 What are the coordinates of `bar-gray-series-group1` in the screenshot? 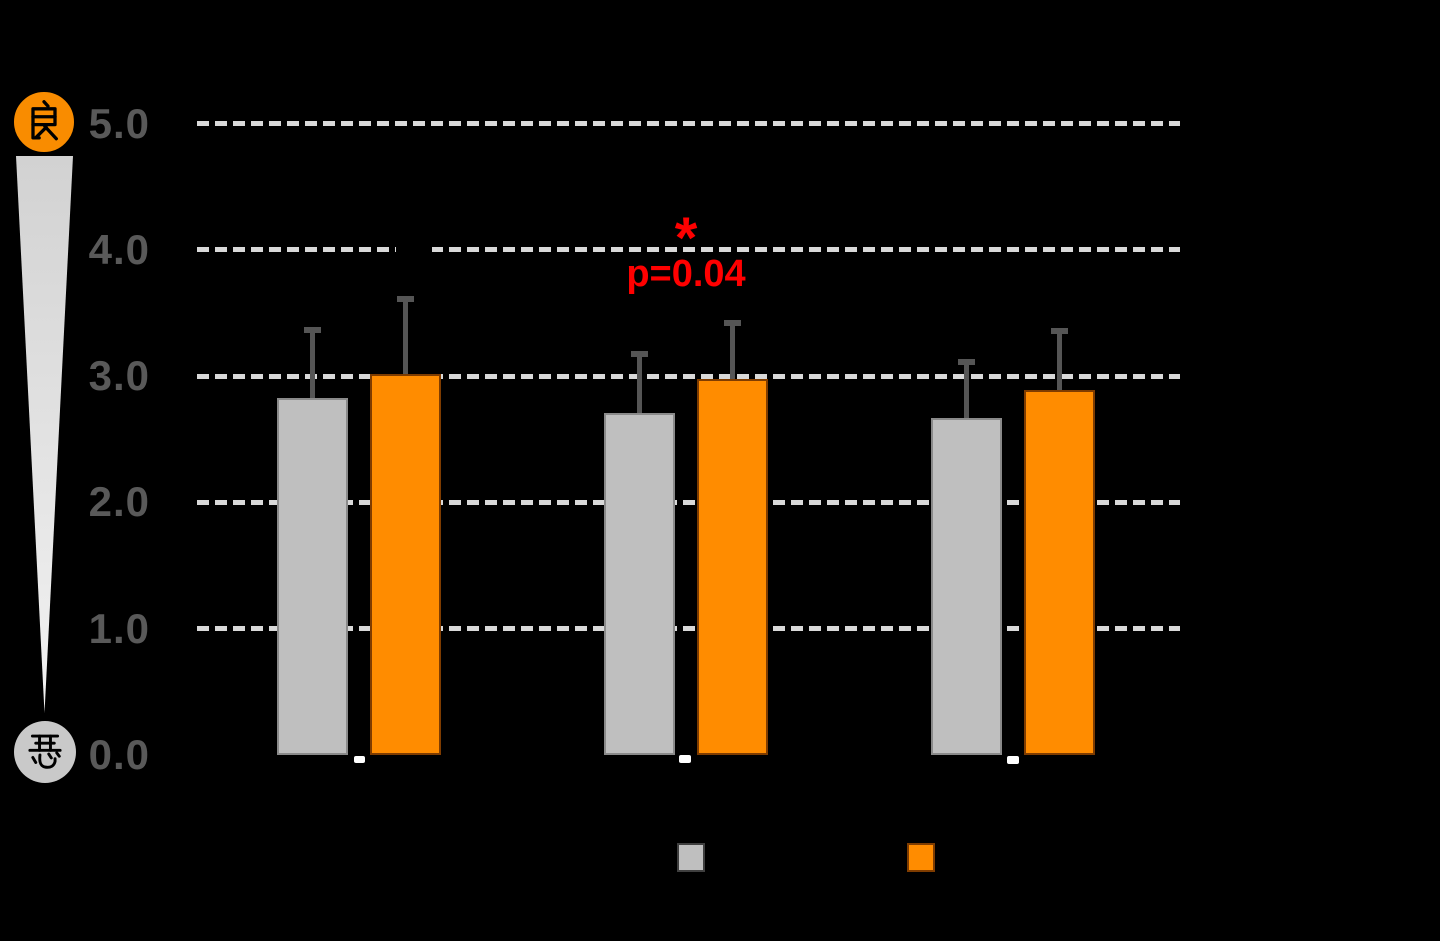 It's located at (312, 576).